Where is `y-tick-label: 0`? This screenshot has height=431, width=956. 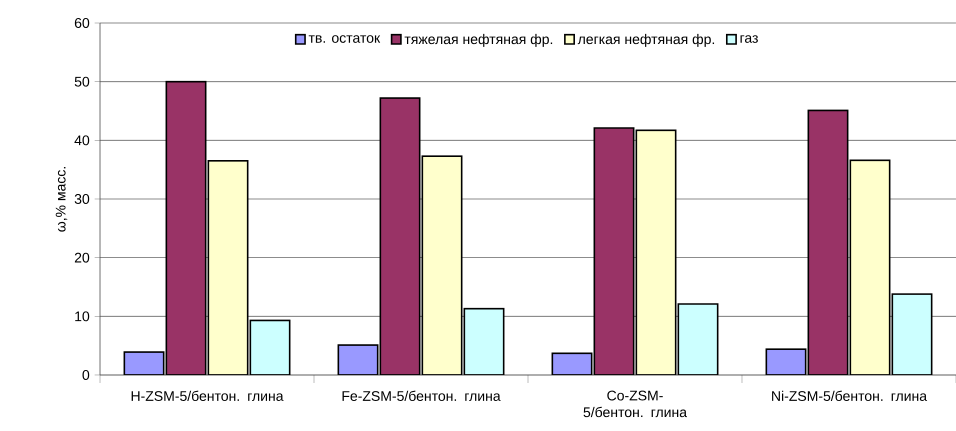 y-tick-label: 0 is located at coordinates (86, 375).